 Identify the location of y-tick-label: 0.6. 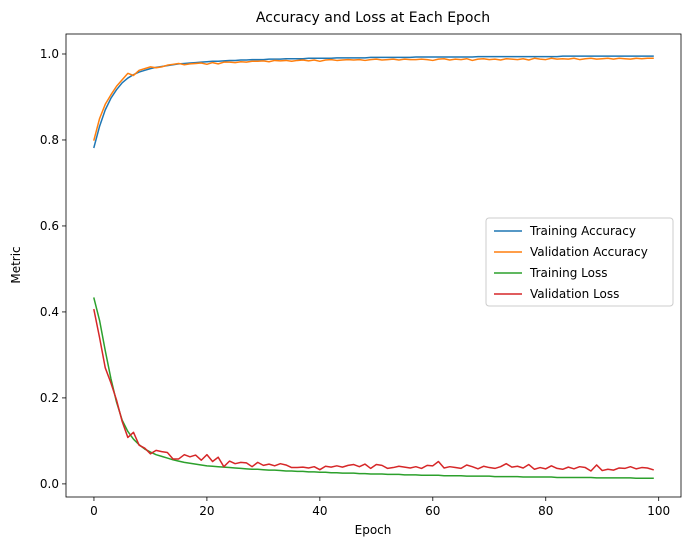
(49, 226).